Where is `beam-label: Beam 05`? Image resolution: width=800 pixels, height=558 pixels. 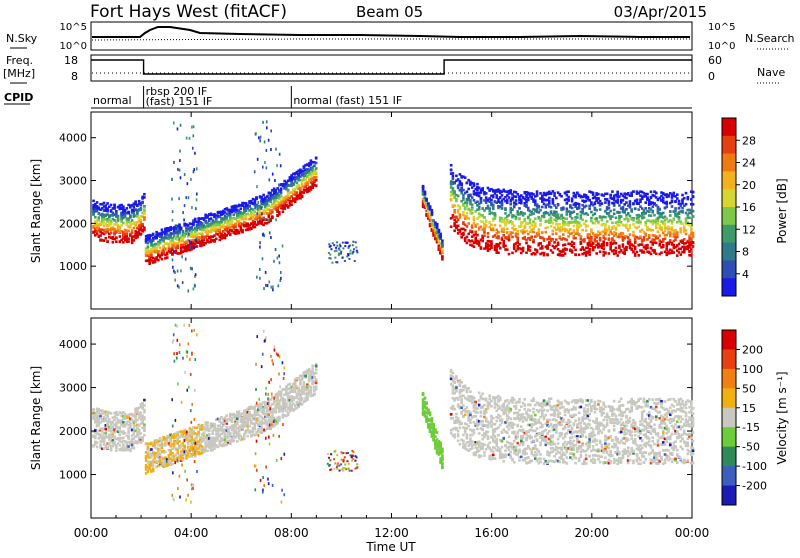 beam-label: Beam 05 is located at coordinates (389, 12).